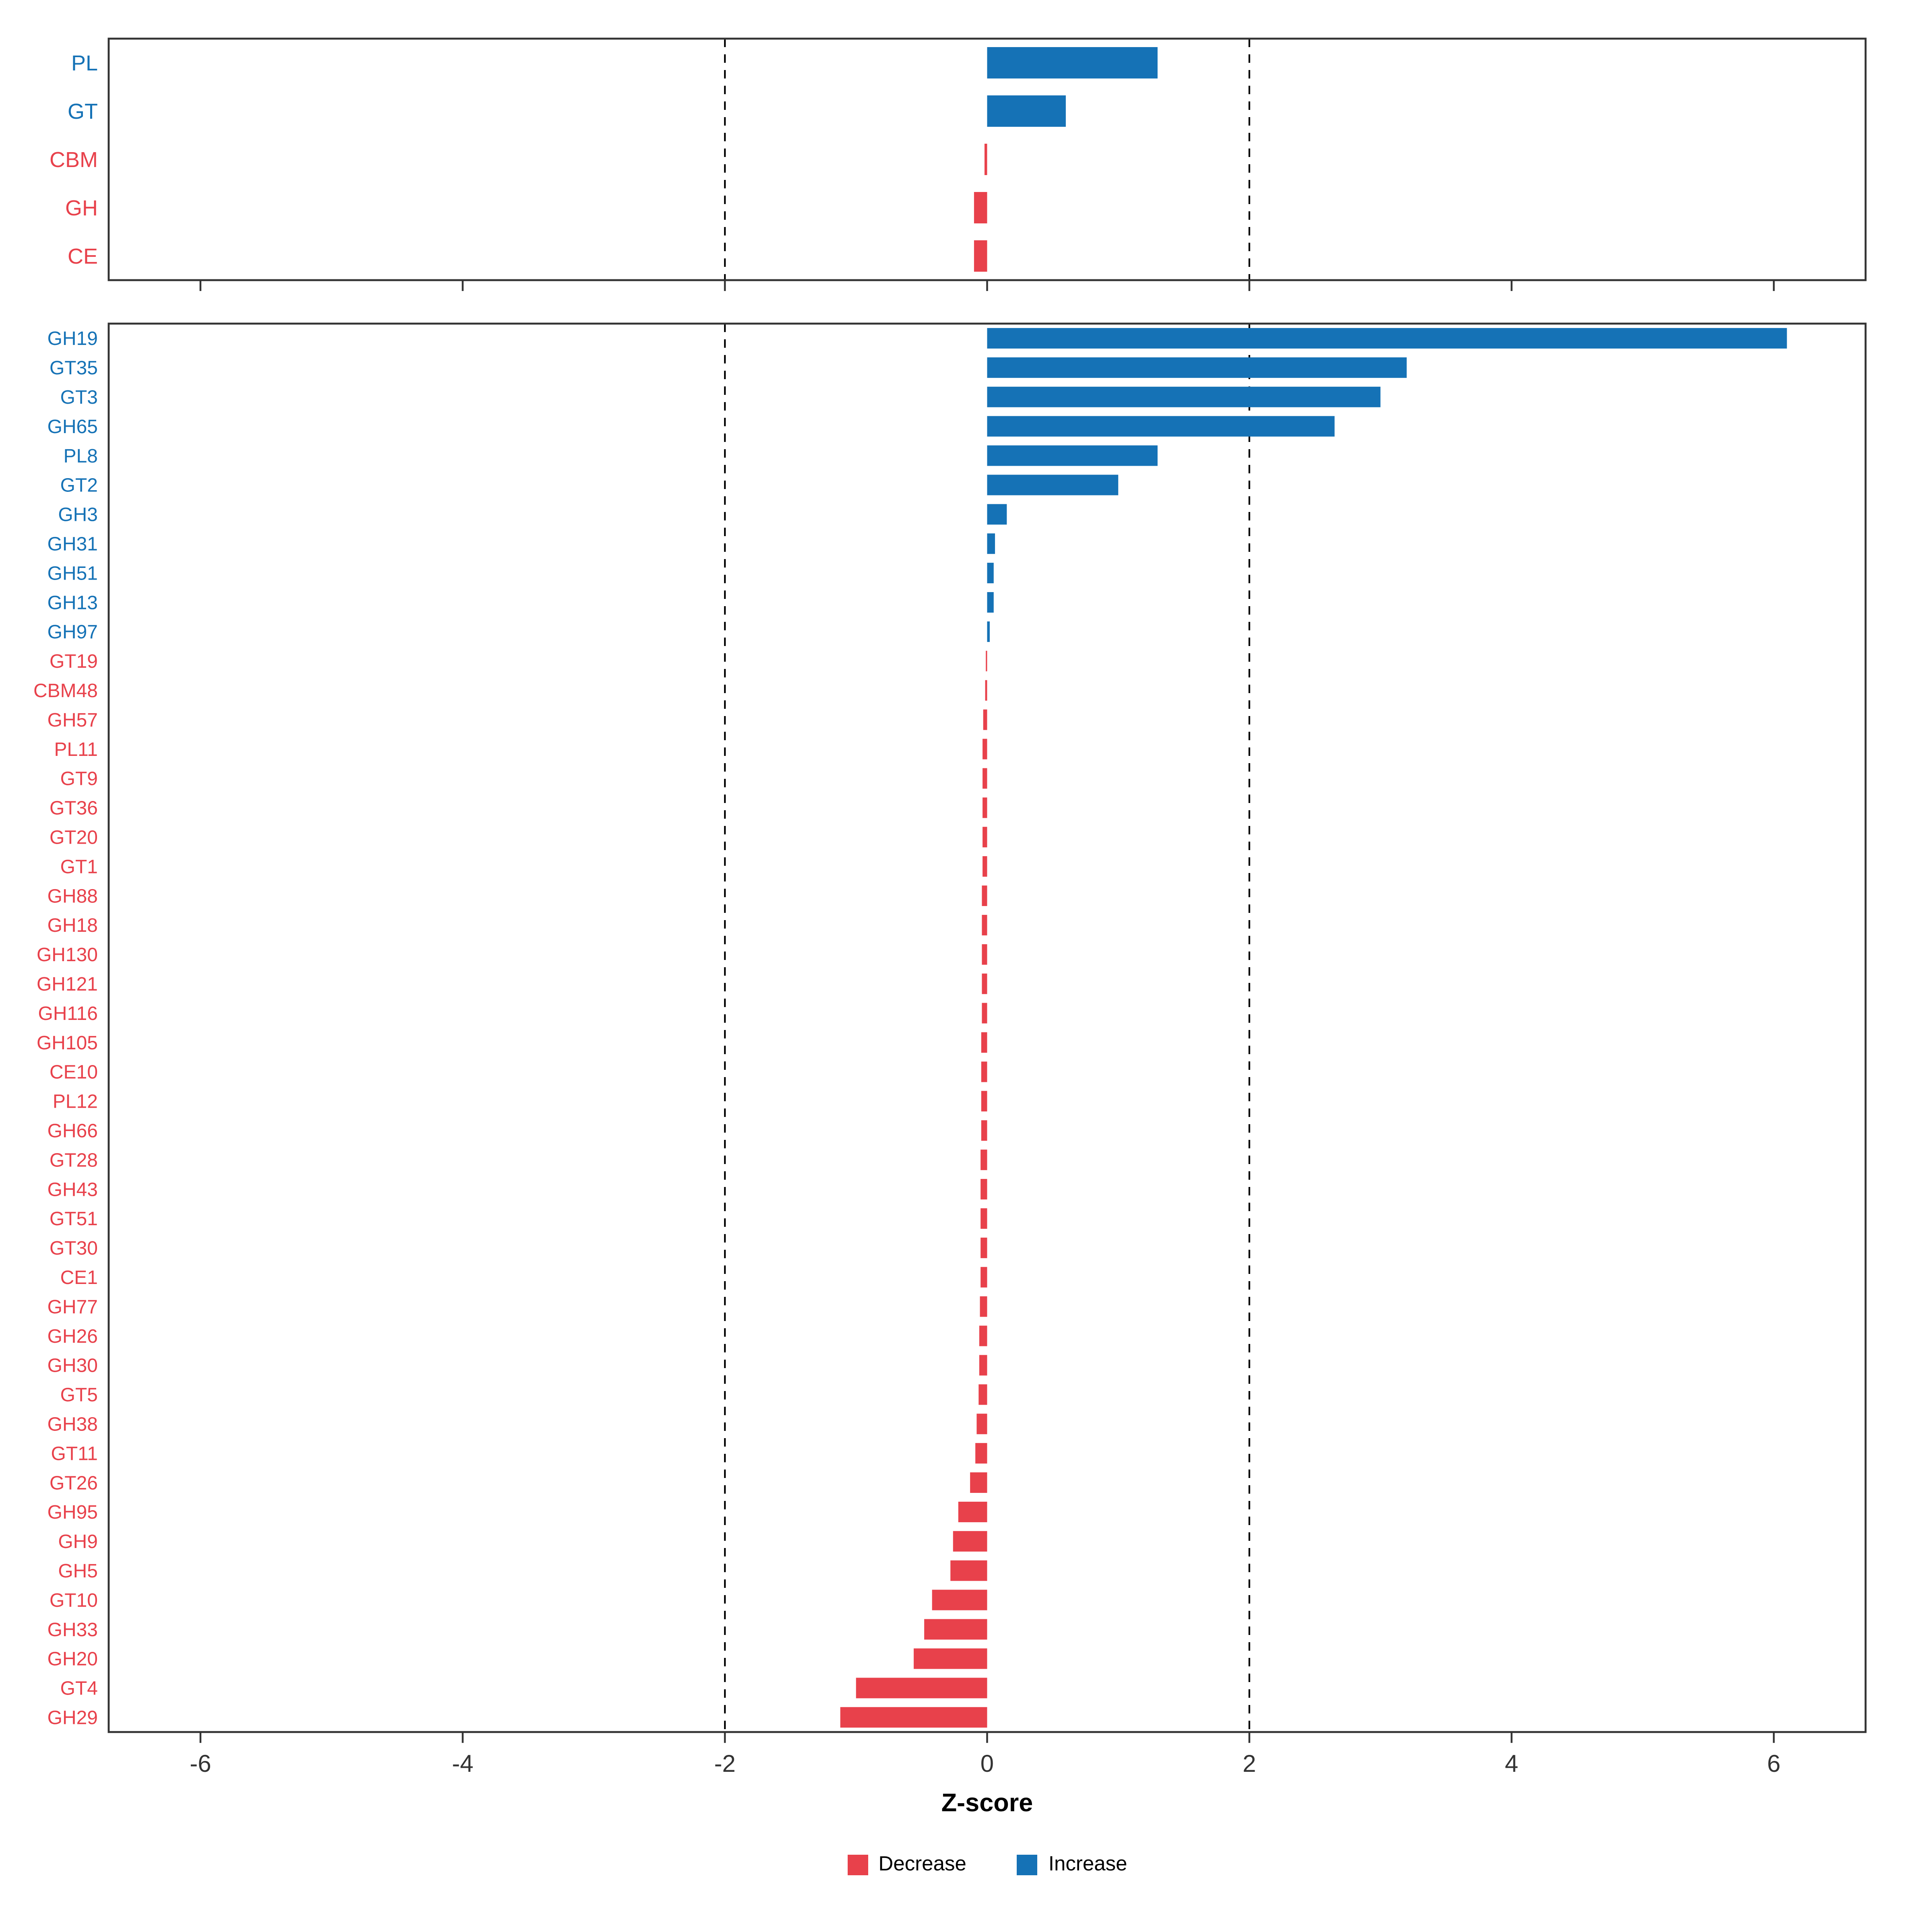 This screenshot has width=1932, height=1932. I want to click on bar-GT3, so click(1184, 396).